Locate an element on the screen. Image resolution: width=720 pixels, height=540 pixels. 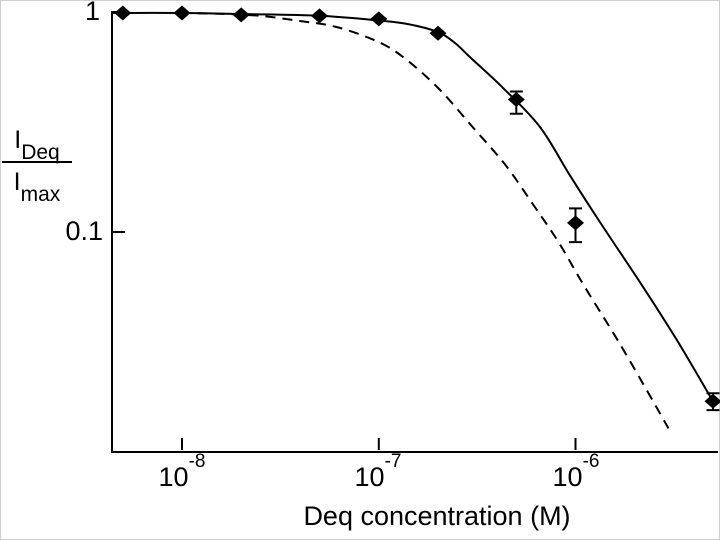
x-tick-label-1e-8: 10⁻⁸ is located at coordinates (182, 472).